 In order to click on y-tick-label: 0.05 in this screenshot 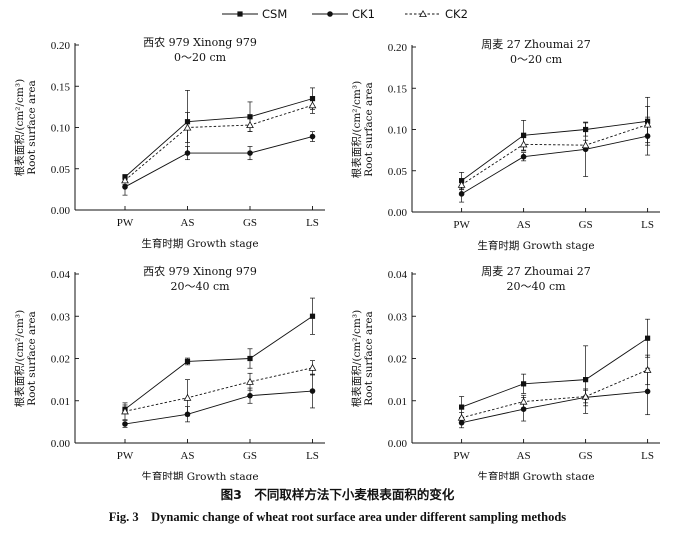, I will do `click(398, 172)`.